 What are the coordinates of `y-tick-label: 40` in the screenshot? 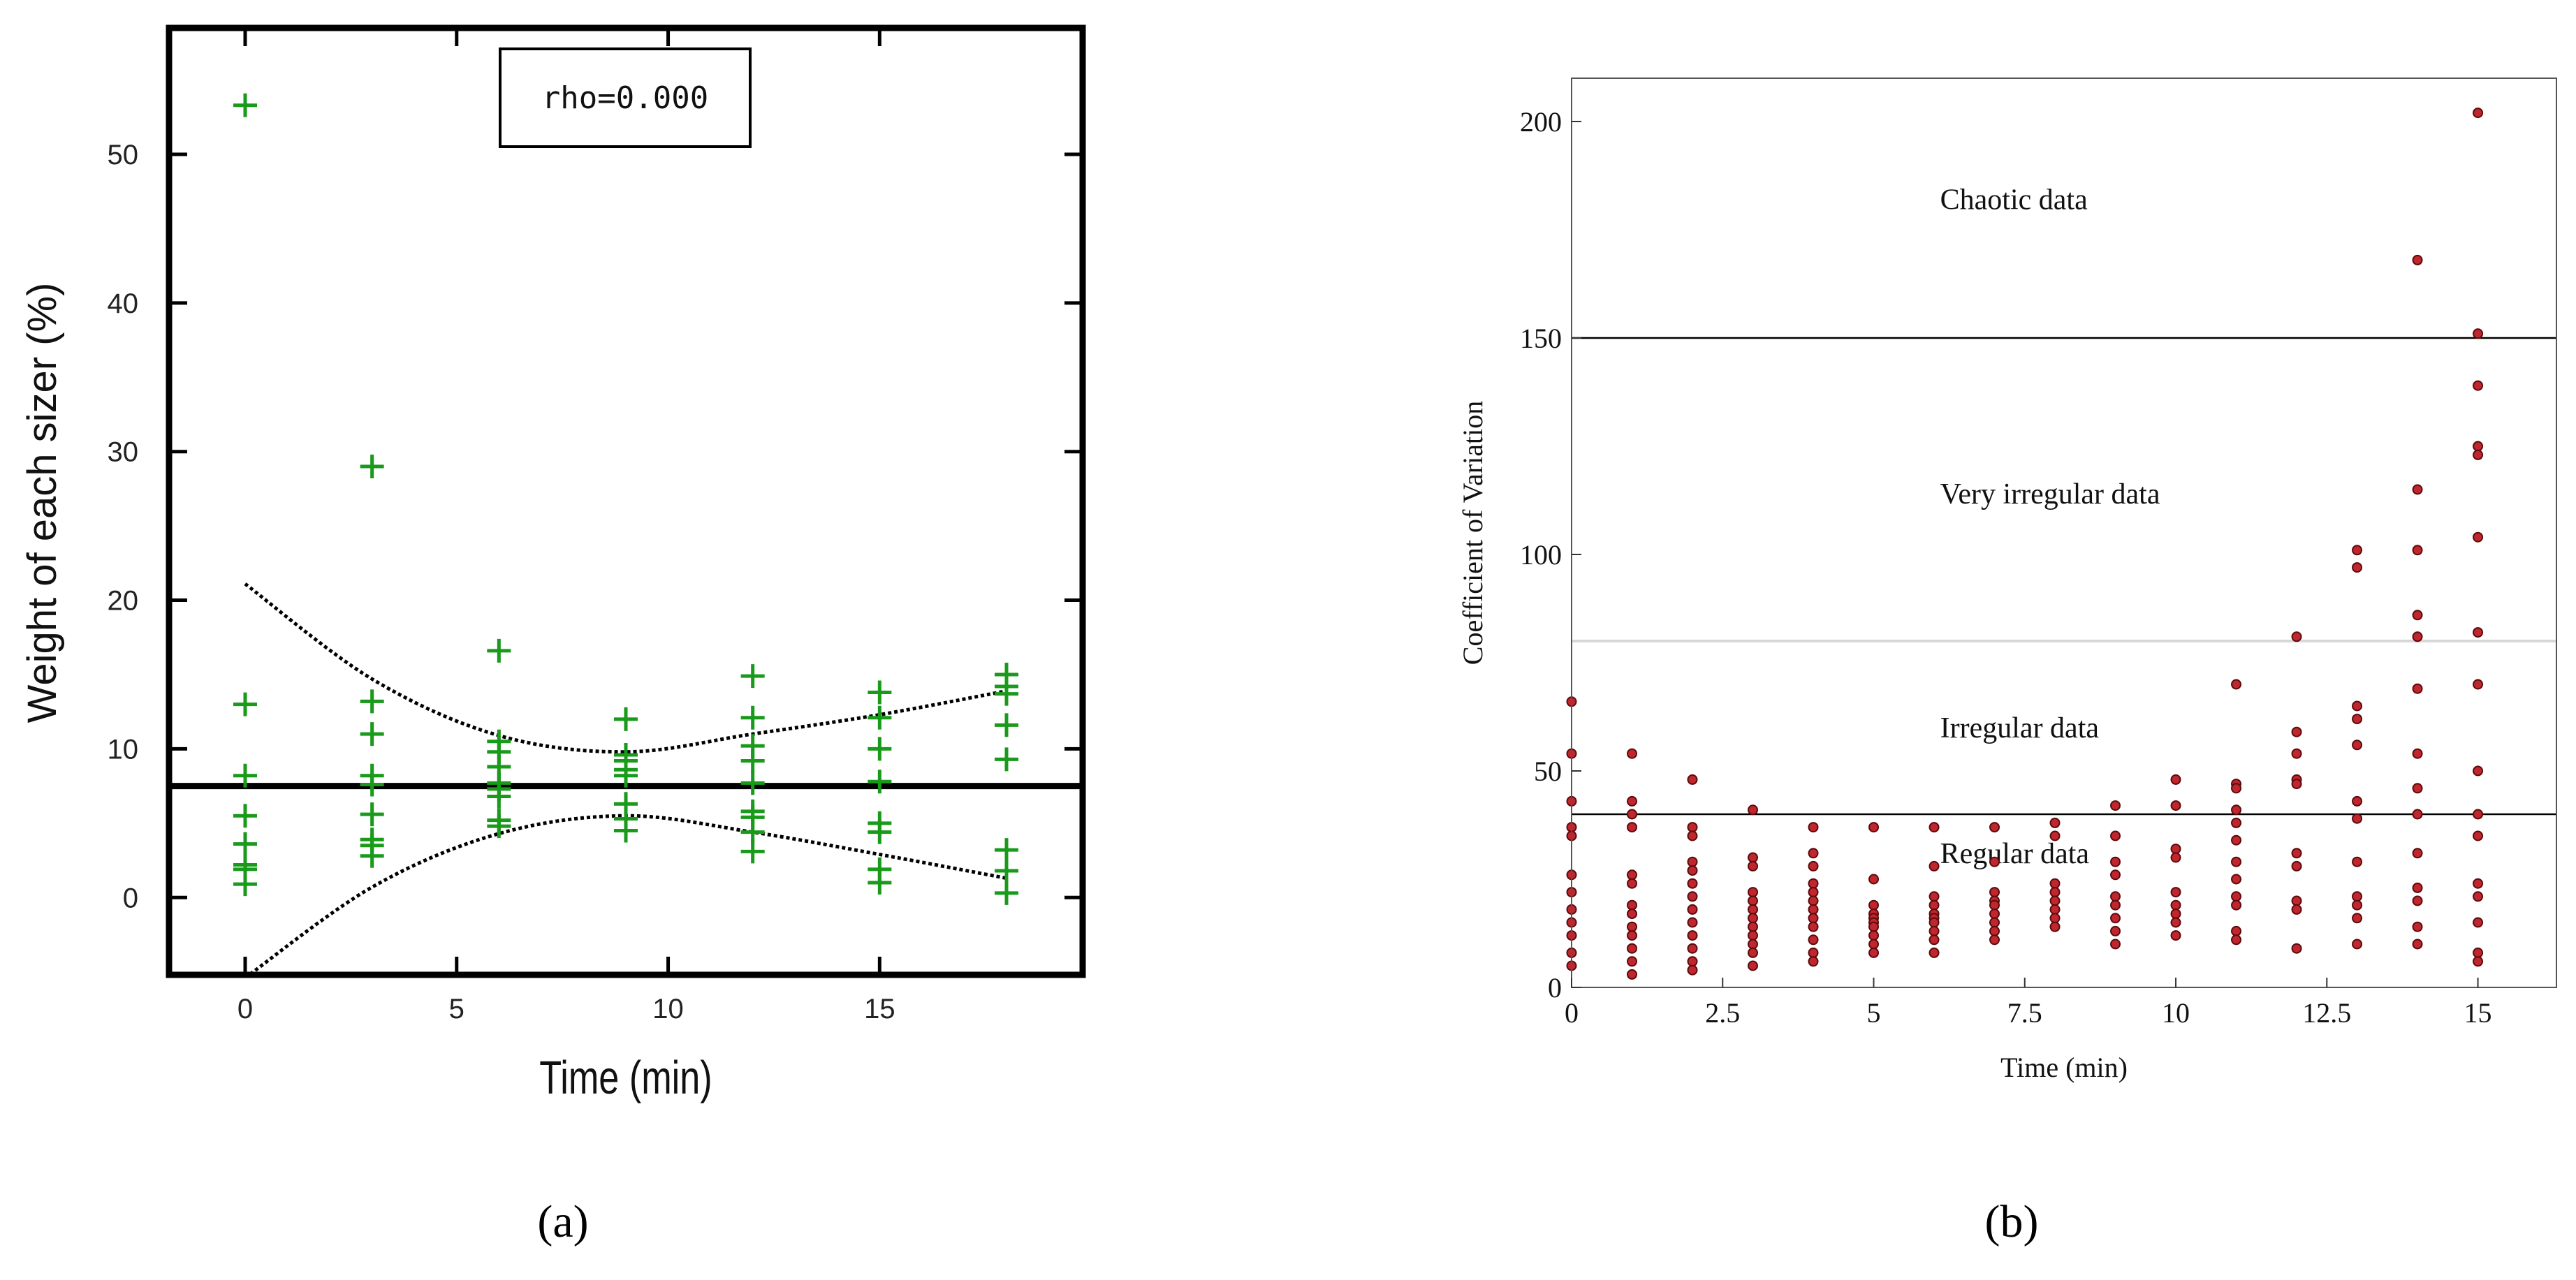 It's located at (123, 304).